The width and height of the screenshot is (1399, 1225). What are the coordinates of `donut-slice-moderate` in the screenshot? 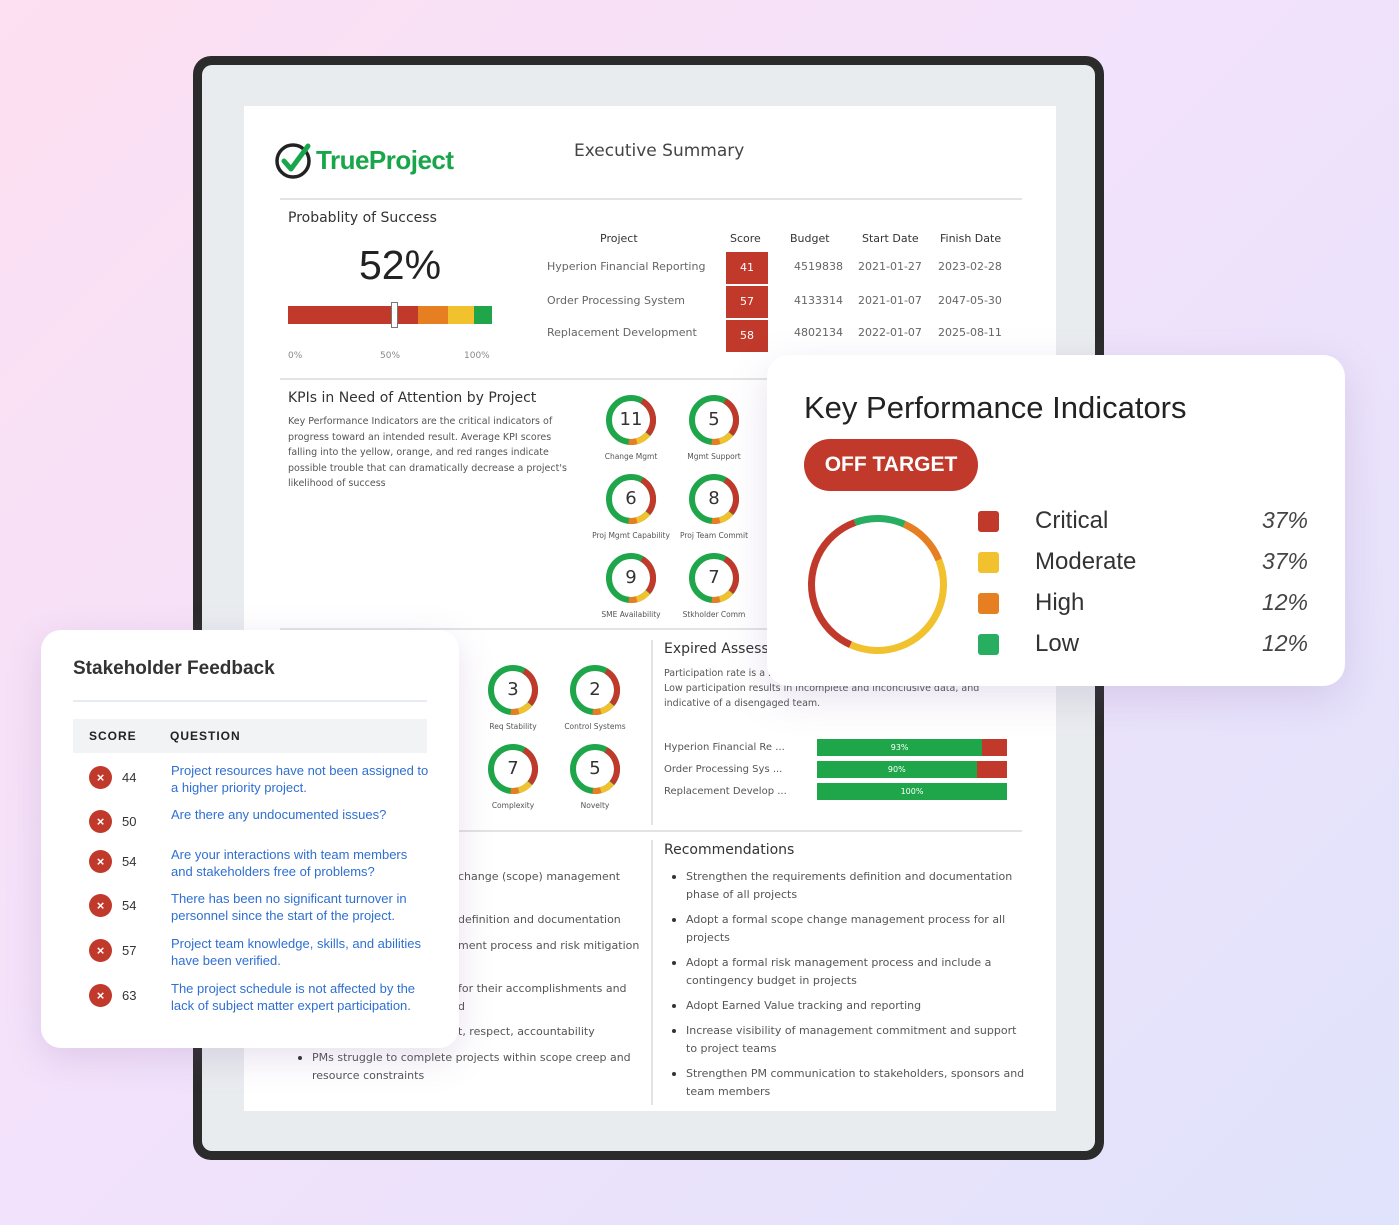 It's located at (877, 584).